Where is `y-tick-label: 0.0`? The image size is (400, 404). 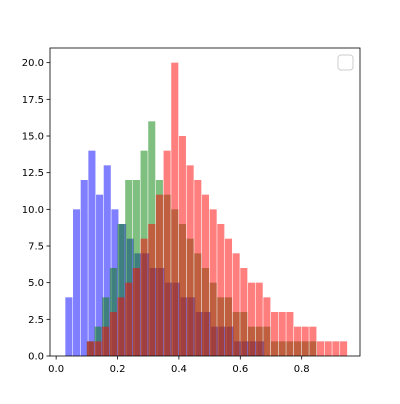 y-tick-label: 0.0 is located at coordinates (36, 357).